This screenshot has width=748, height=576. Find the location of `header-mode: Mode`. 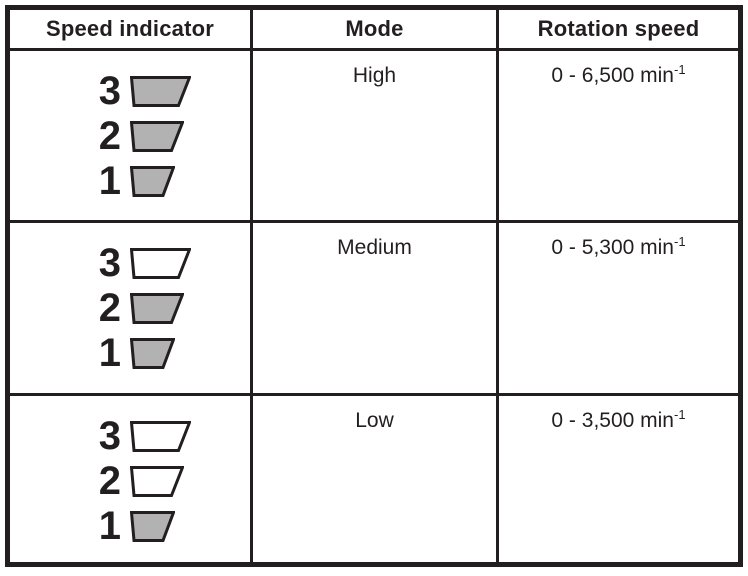

header-mode: Mode is located at coordinates (376, 30).